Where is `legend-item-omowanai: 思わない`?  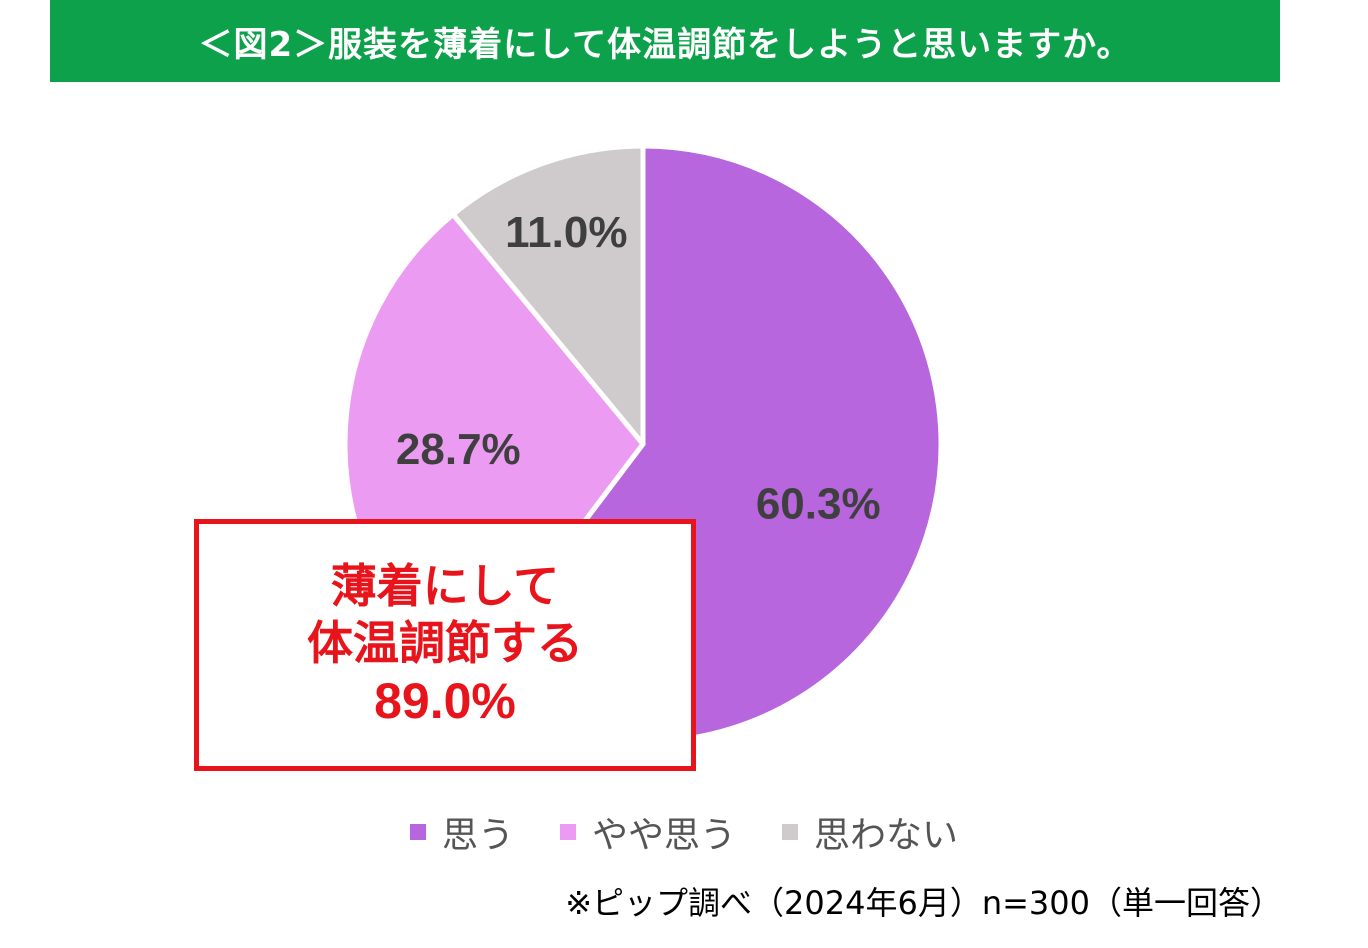 legend-item-omowanai: 思わない is located at coordinates (870, 832).